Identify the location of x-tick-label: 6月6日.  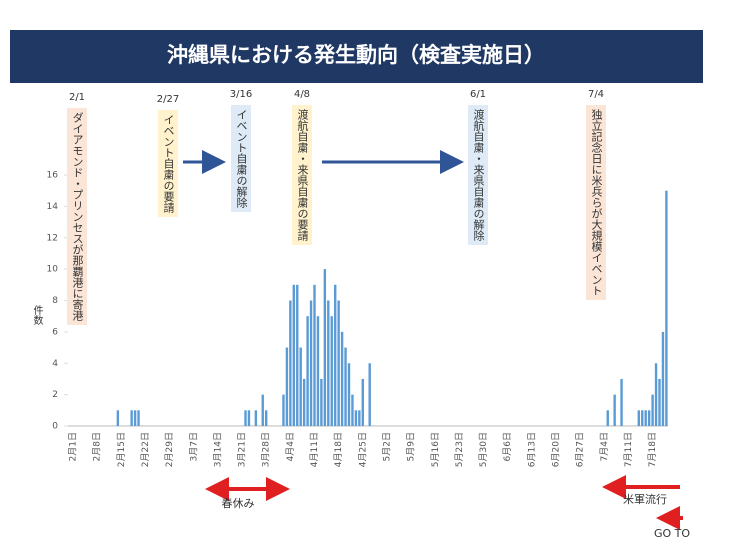
(507, 446).